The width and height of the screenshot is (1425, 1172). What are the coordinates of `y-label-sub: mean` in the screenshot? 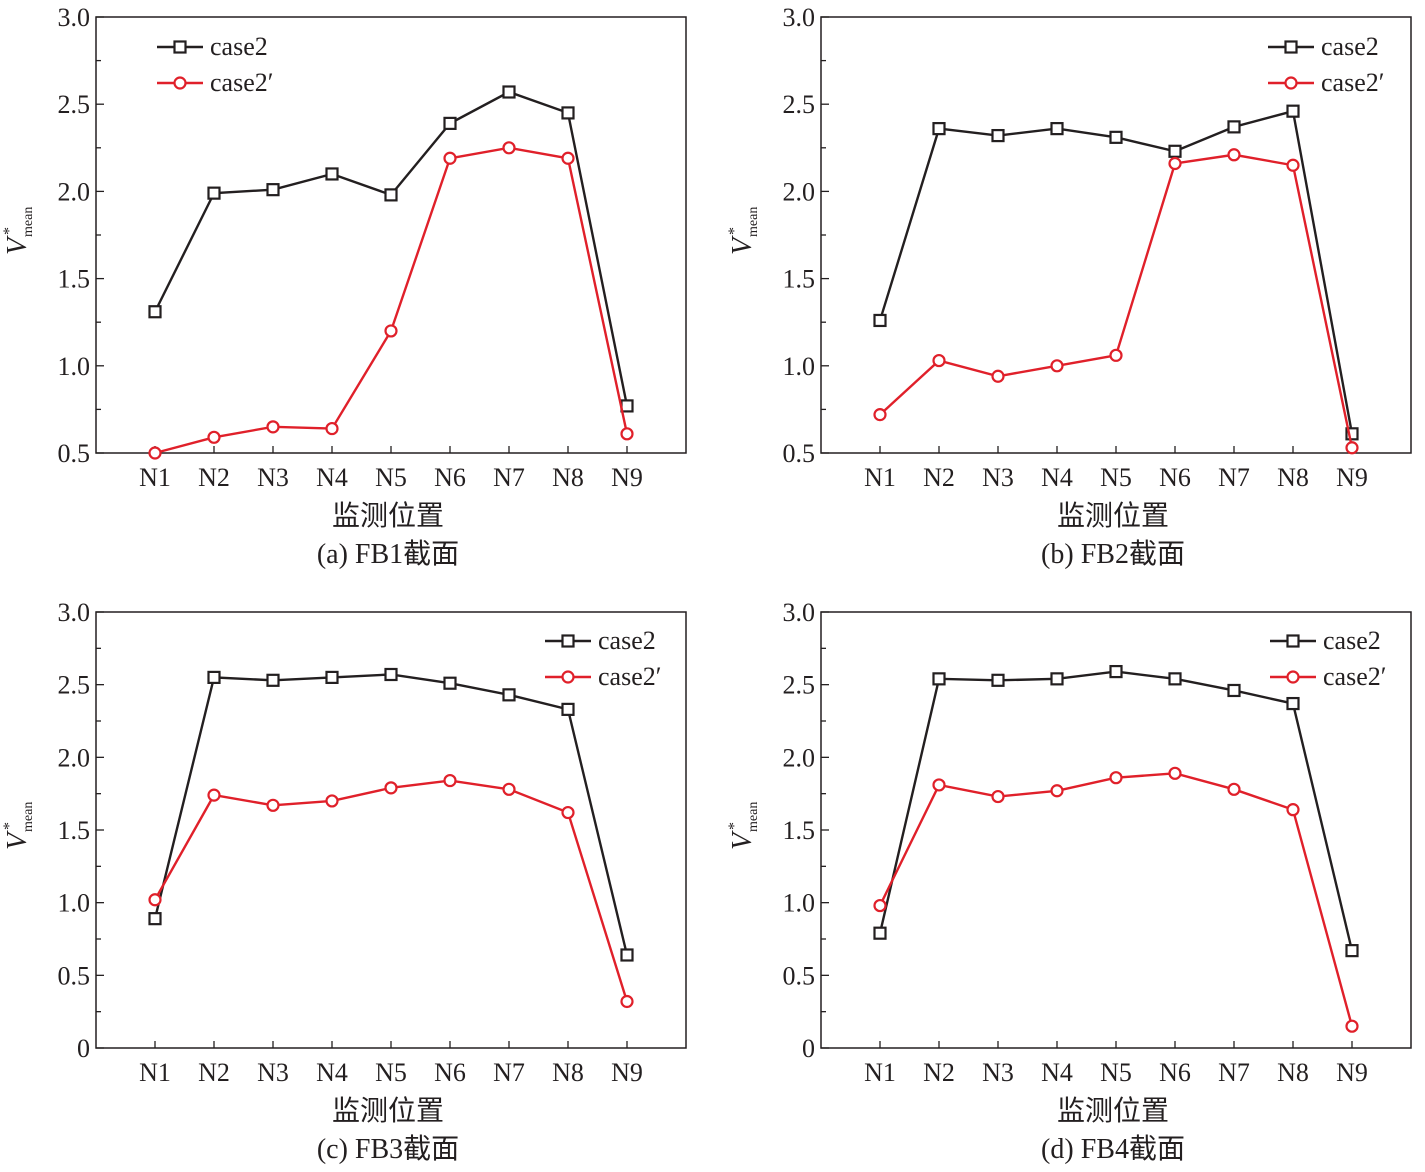 It's located at (28, 222).